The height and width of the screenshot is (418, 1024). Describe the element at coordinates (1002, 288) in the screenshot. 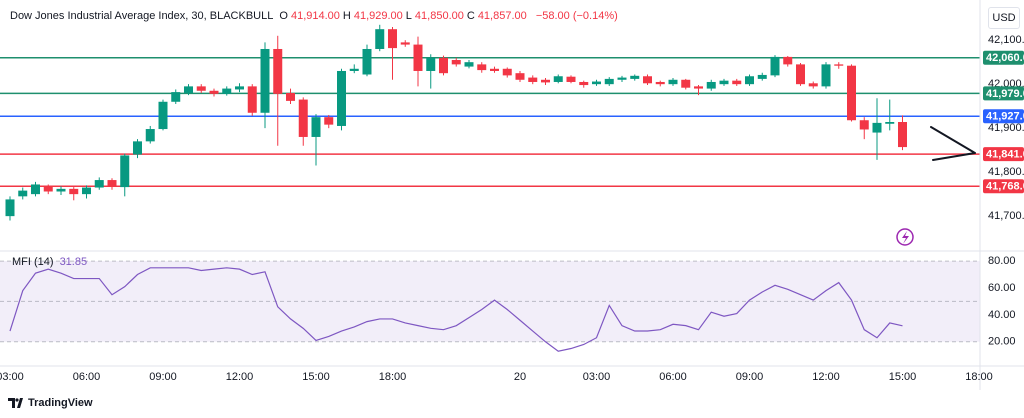

I see `y-tick-label: 60.00` at that location.